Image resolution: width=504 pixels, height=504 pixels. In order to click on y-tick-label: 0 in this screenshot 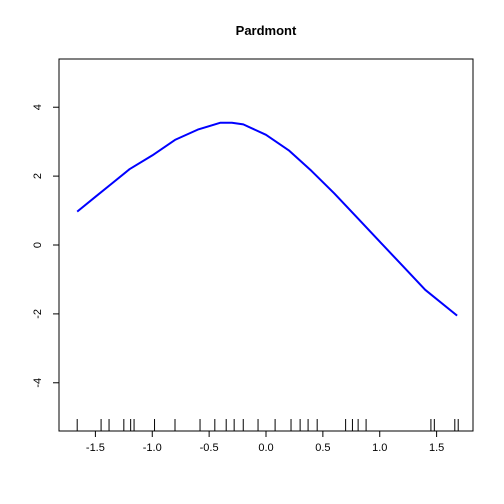, I will do `click(38, 245)`.